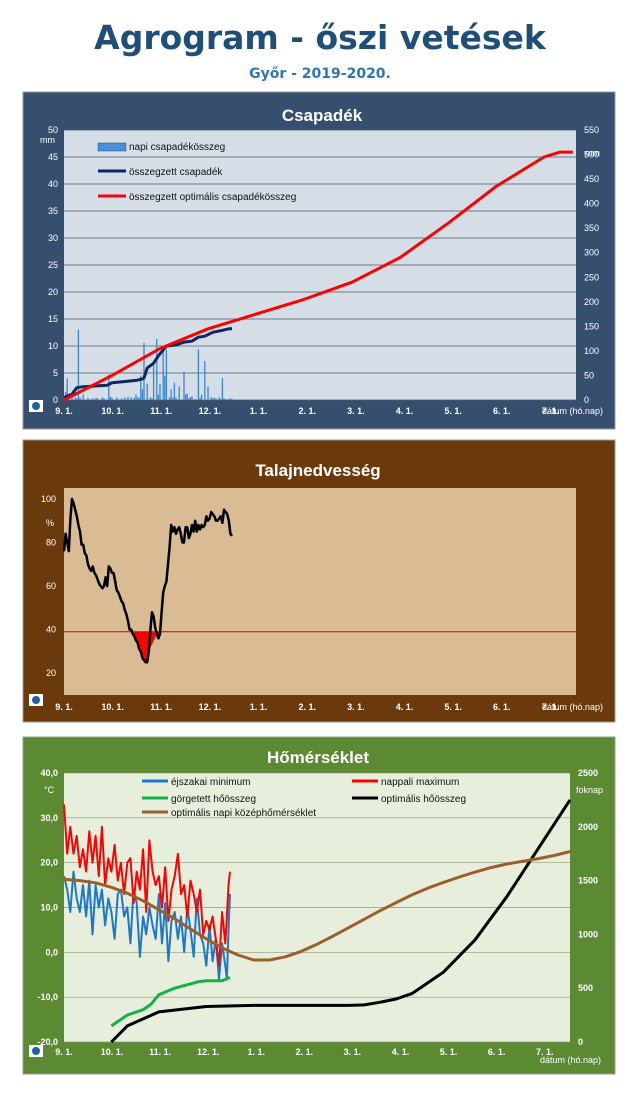  Describe the element at coordinates (572, 411) in the screenshot. I see `precip-xlabel: dátum (hó.nap)` at that location.